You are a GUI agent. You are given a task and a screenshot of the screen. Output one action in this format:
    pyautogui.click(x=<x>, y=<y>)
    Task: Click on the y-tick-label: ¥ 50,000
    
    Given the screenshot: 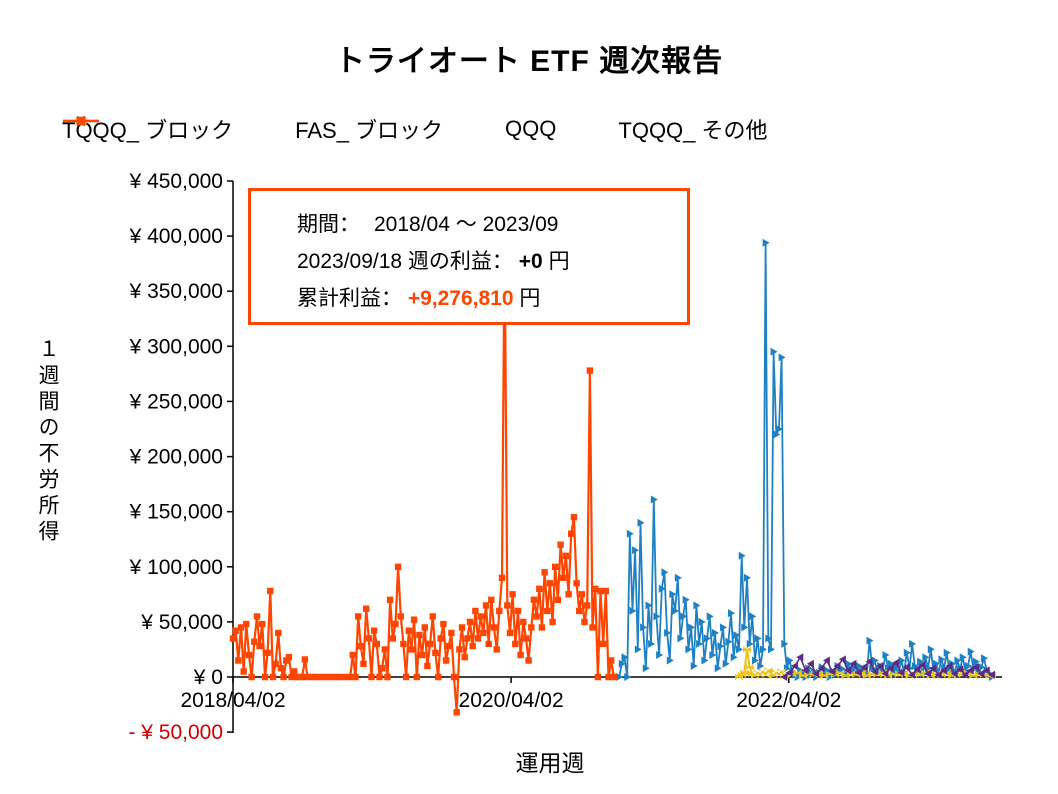 What is the action you would take?
    pyautogui.click(x=181, y=622)
    